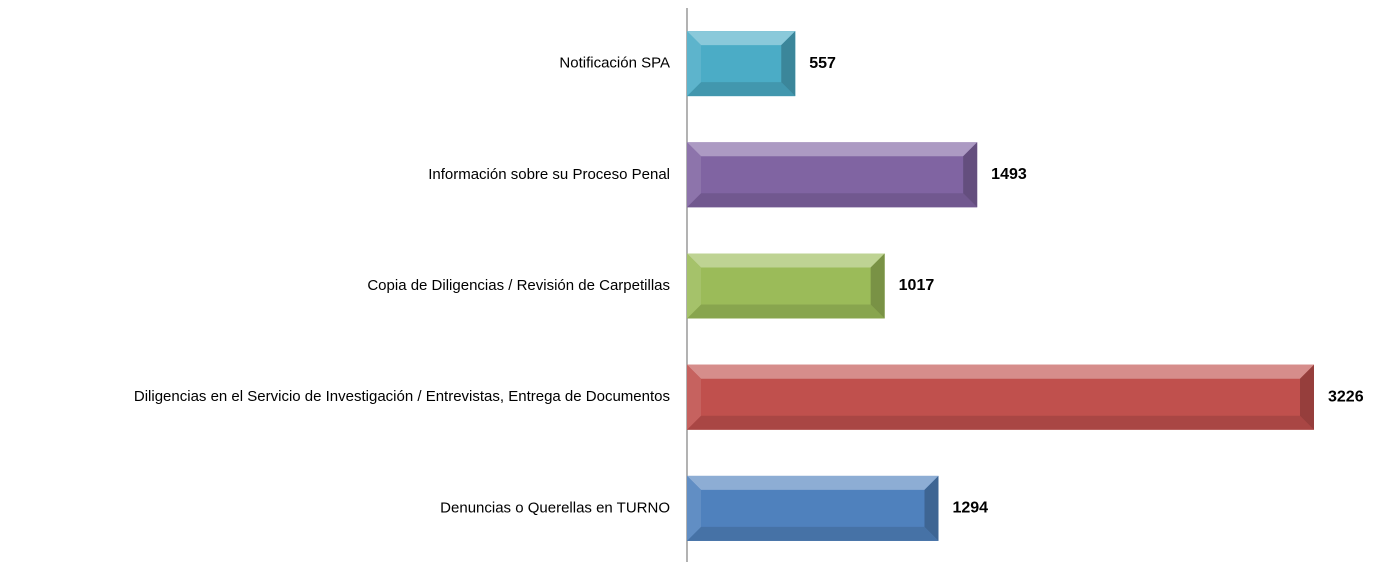 Image resolution: width=1388 pixels, height=562 pixels. I want to click on data-label: 1294, so click(970, 508).